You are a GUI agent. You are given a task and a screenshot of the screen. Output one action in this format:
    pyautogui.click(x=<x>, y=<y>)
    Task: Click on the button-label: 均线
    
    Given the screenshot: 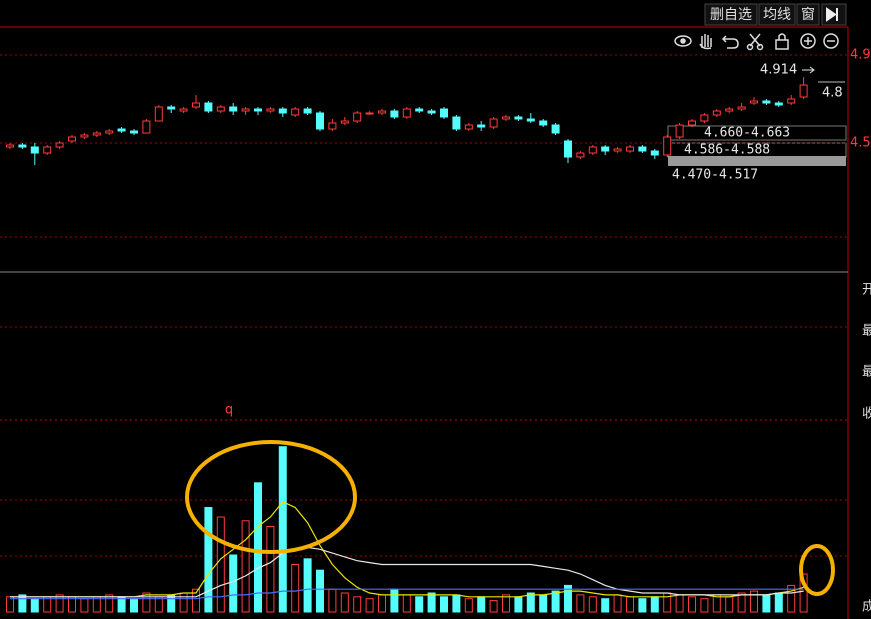 What is the action you would take?
    pyautogui.click(x=777, y=15)
    